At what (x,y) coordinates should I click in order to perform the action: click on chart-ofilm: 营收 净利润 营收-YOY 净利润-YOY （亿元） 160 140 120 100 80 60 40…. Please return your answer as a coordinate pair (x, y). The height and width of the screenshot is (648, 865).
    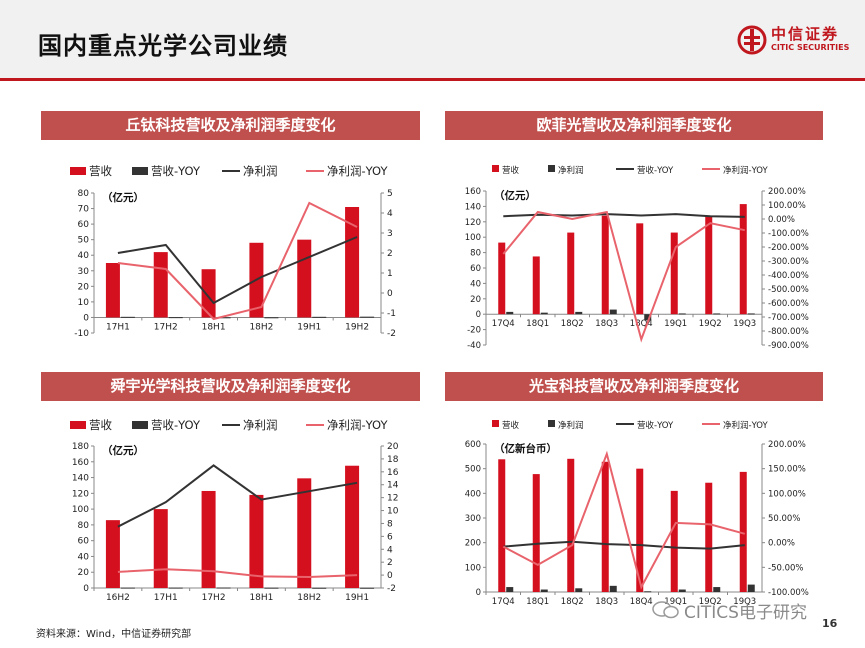
    Looking at the image, I should click on (637, 258).